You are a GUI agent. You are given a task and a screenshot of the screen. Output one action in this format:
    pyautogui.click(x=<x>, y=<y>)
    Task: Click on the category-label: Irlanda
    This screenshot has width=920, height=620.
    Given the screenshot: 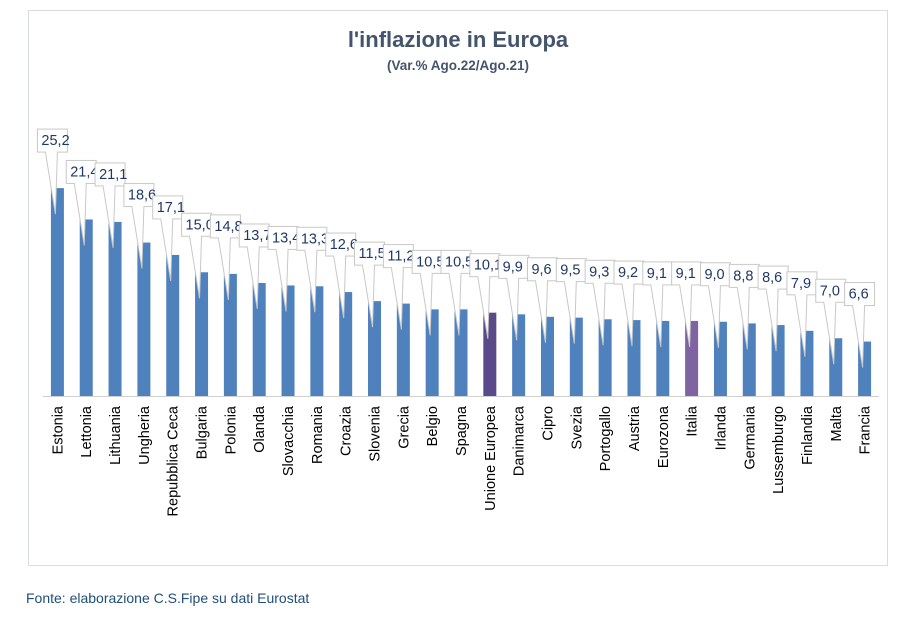 What is the action you would take?
    pyautogui.click(x=721, y=427)
    